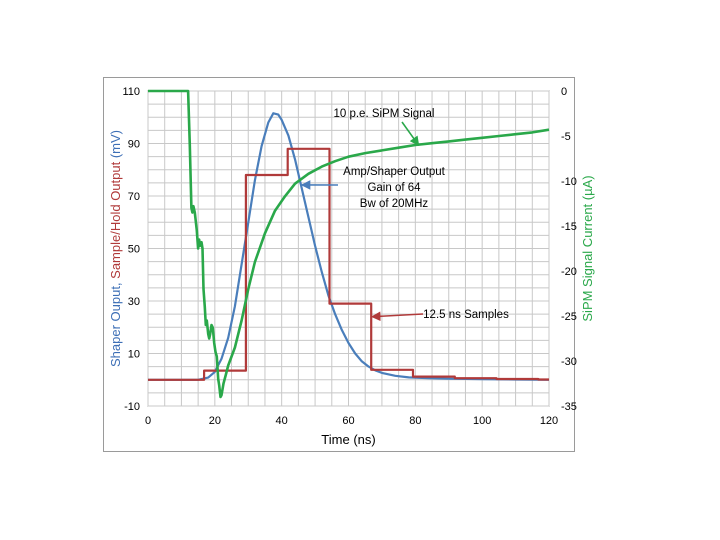 The height and width of the screenshot is (540, 720). I want to click on x-tick-label: 100, so click(482, 421).